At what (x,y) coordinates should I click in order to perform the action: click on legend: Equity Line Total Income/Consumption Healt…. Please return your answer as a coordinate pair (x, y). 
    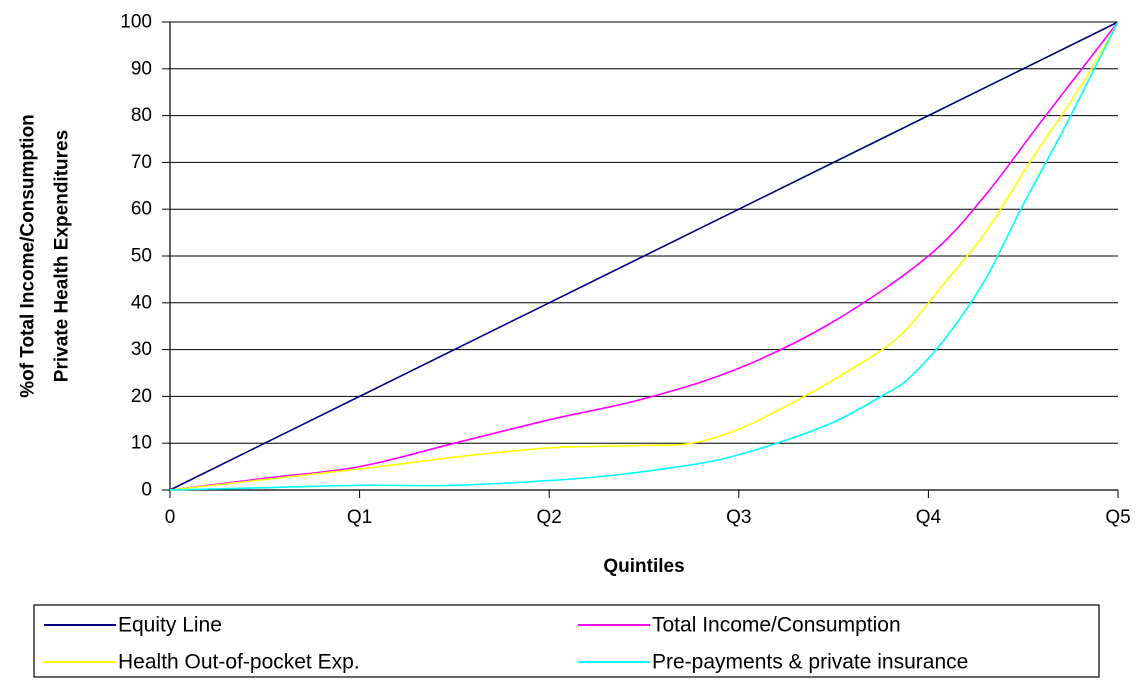
    Looking at the image, I should click on (566, 641).